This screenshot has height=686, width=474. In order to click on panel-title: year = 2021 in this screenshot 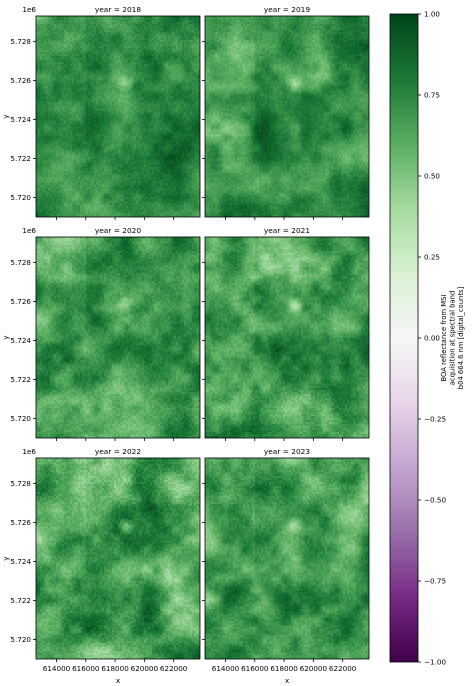, I will do `click(287, 230)`.